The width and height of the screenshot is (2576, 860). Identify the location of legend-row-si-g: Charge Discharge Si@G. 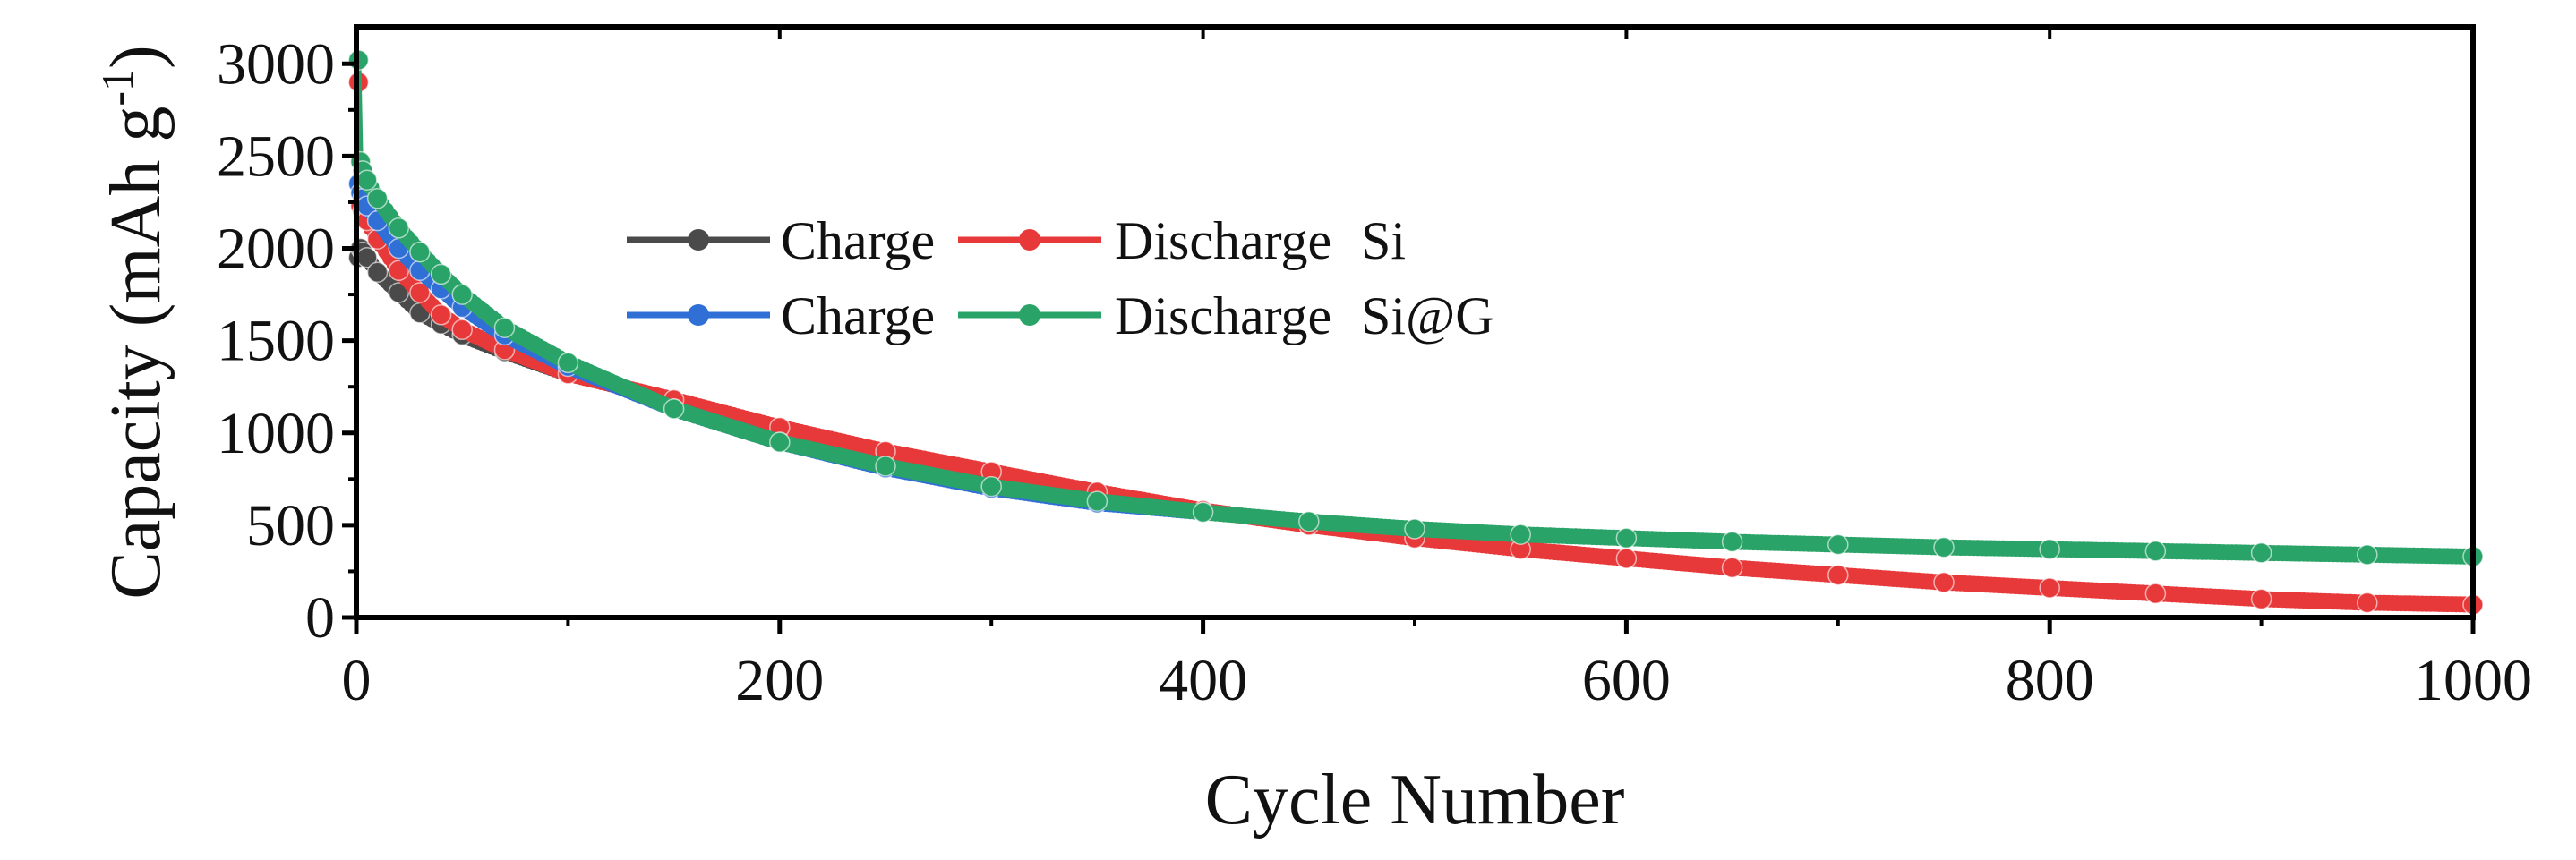
(1060, 315).